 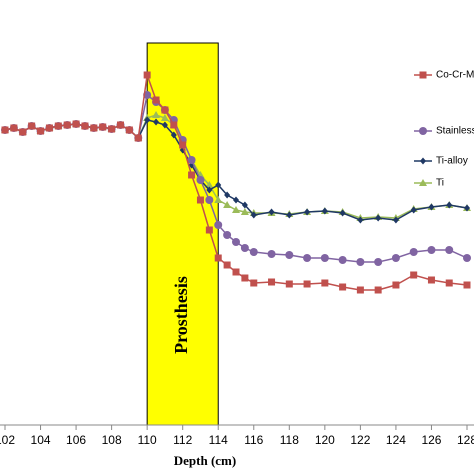 What do you see at coordinates (455, 75) in the screenshot?
I see `legend-label: Co-Cr-Mo` at bounding box center [455, 75].